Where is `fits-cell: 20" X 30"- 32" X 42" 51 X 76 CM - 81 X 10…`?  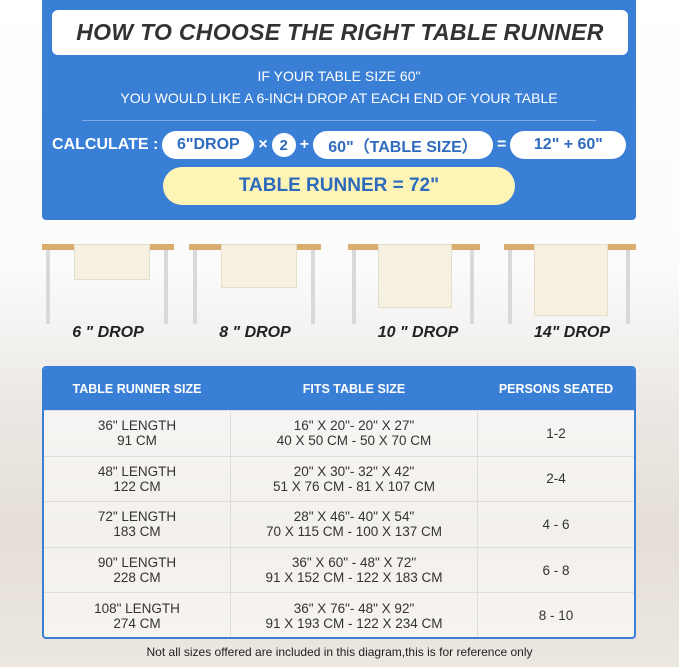 fits-cell: 20" X 30"- 32" X 42" 51 X 76 CM - 81 X 10… is located at coordinates (354, 479).